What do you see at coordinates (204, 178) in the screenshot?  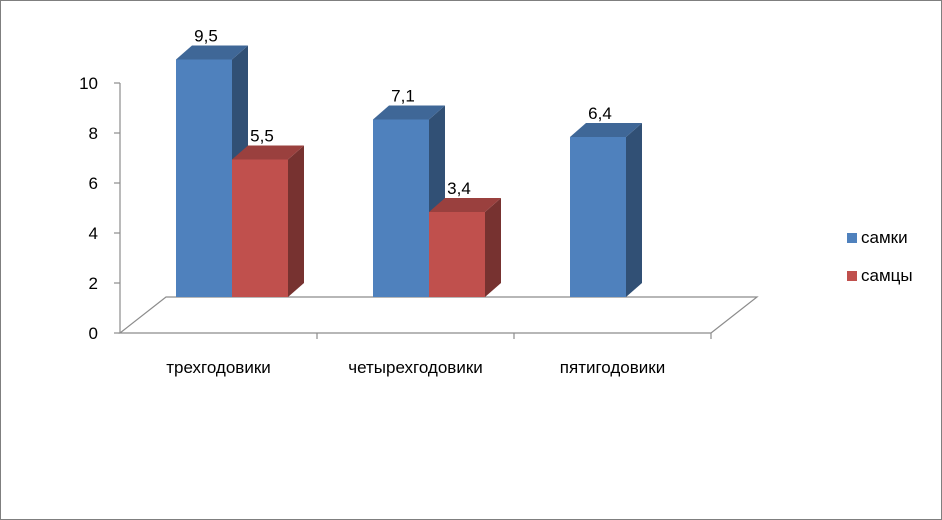 I see `bar-самки-трехгодовики` at bounding box center [204, 178].